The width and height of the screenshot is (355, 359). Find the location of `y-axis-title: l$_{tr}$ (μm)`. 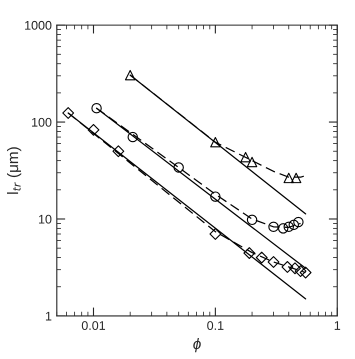

y-axis-title: l$_{tr}$ (μm) is located at coordinates (14, 170).